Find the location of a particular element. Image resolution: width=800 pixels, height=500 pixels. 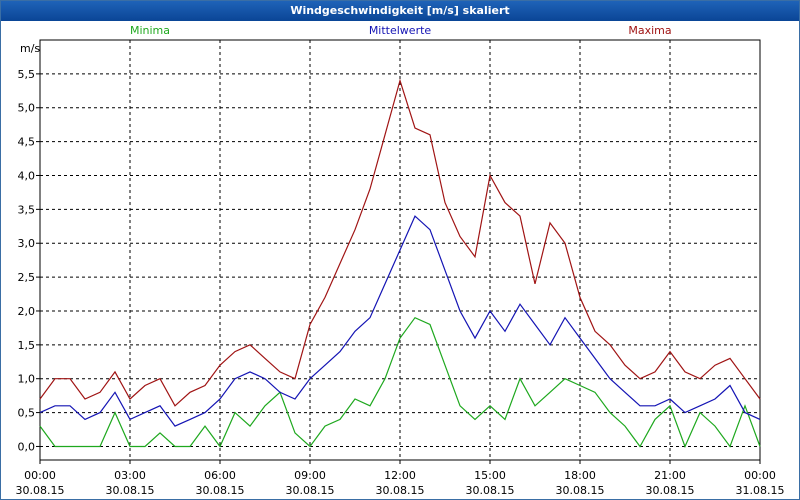

legend-item-mittelwerte: Mittelwerte is located at coordinates (400, 30).